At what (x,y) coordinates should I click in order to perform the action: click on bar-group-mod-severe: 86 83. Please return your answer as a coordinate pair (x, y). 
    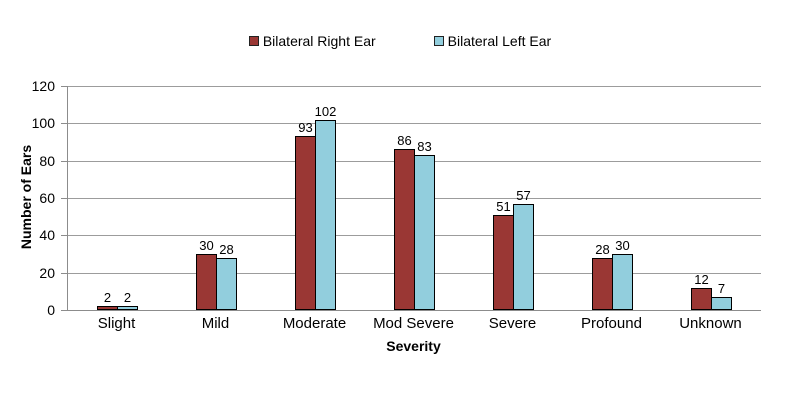
    Looking at the image, I should click on (414, 198).